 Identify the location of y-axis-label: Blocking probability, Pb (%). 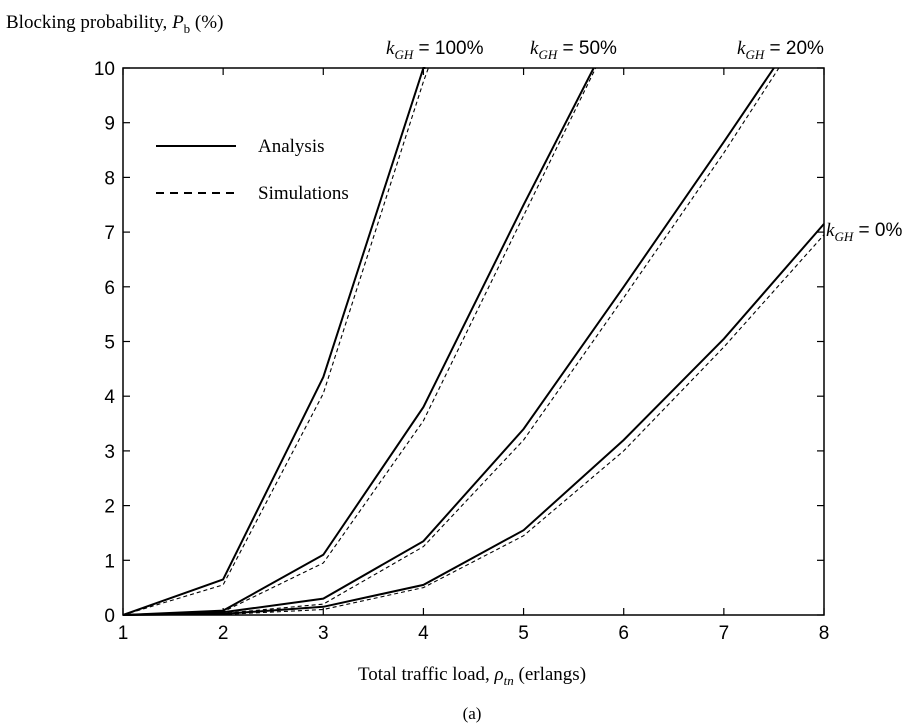
(114, 24).